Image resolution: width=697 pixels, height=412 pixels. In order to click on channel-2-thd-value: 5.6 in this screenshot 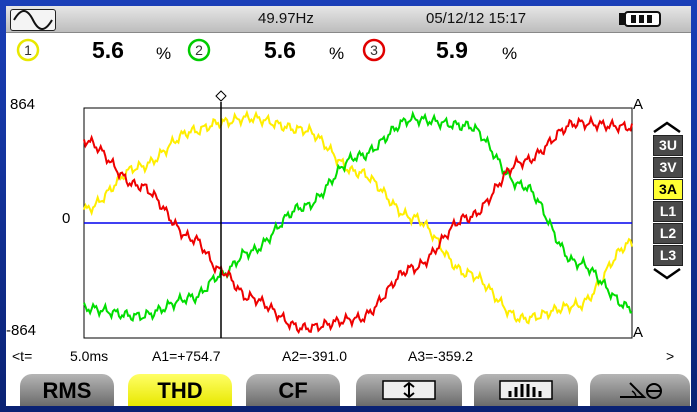, I will do `click(280, 50)`.